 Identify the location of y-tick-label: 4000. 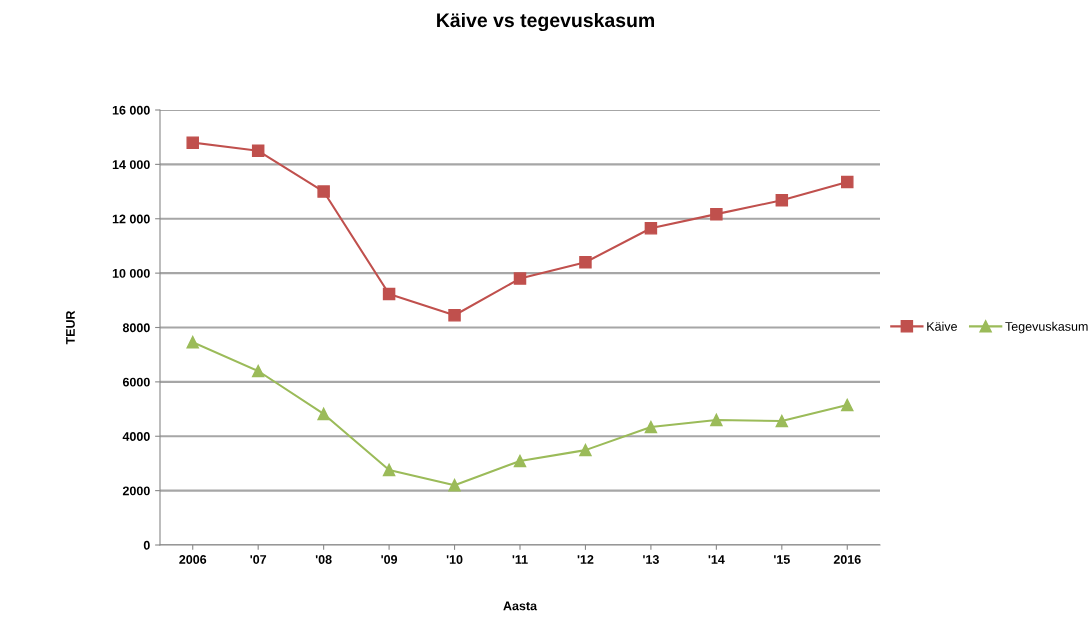
(136, 436).